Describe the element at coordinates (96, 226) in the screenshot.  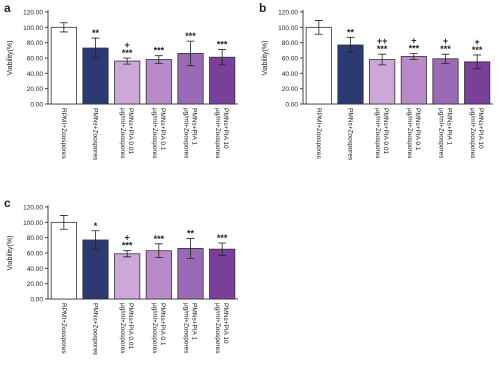
I see `significance-mark: *` at that location.